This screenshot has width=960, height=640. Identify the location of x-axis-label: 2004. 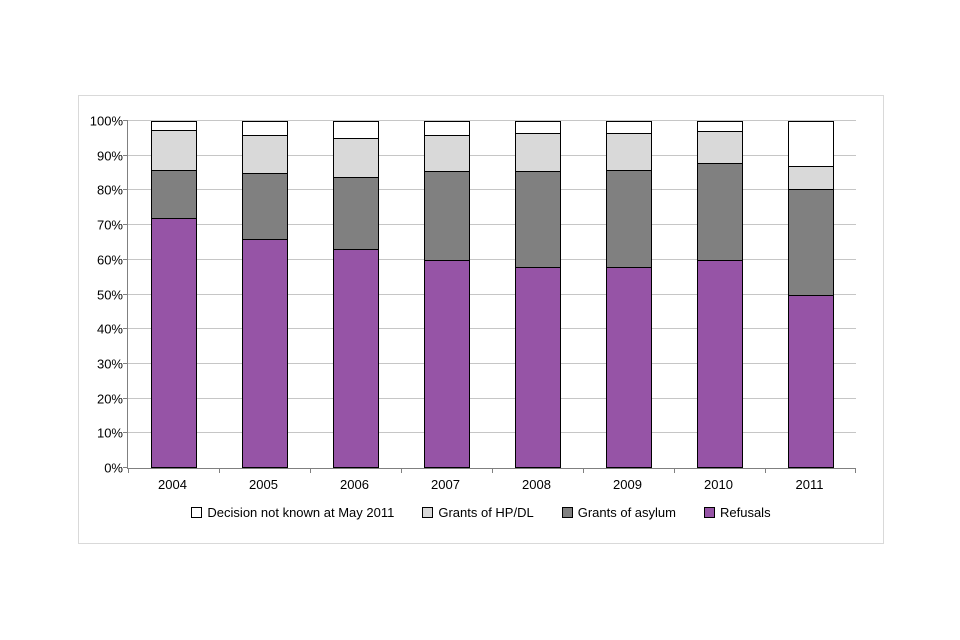
(172, 484).